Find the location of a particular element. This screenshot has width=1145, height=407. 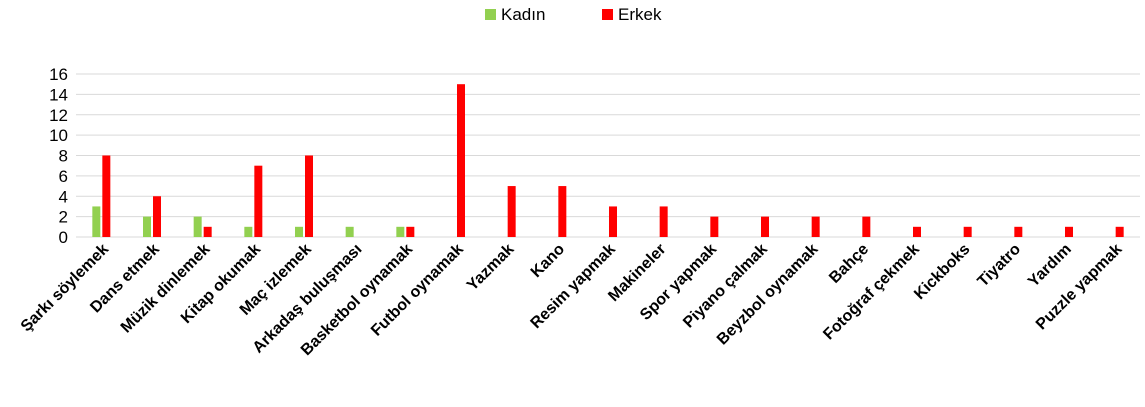

y-tick-label: 8 is located at coordinates (63, 156).